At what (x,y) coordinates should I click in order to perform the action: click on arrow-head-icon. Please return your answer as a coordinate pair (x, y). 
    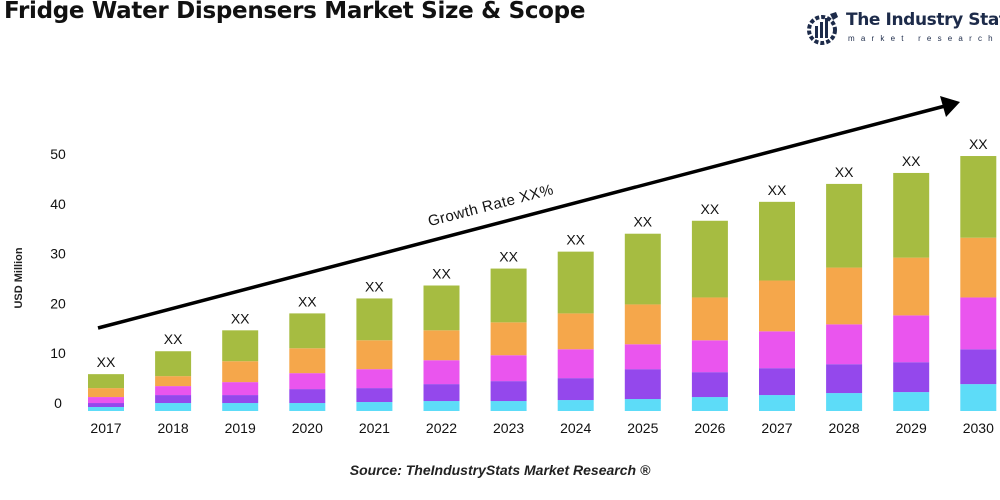
    Looking at the image, I should click on (950, 106).